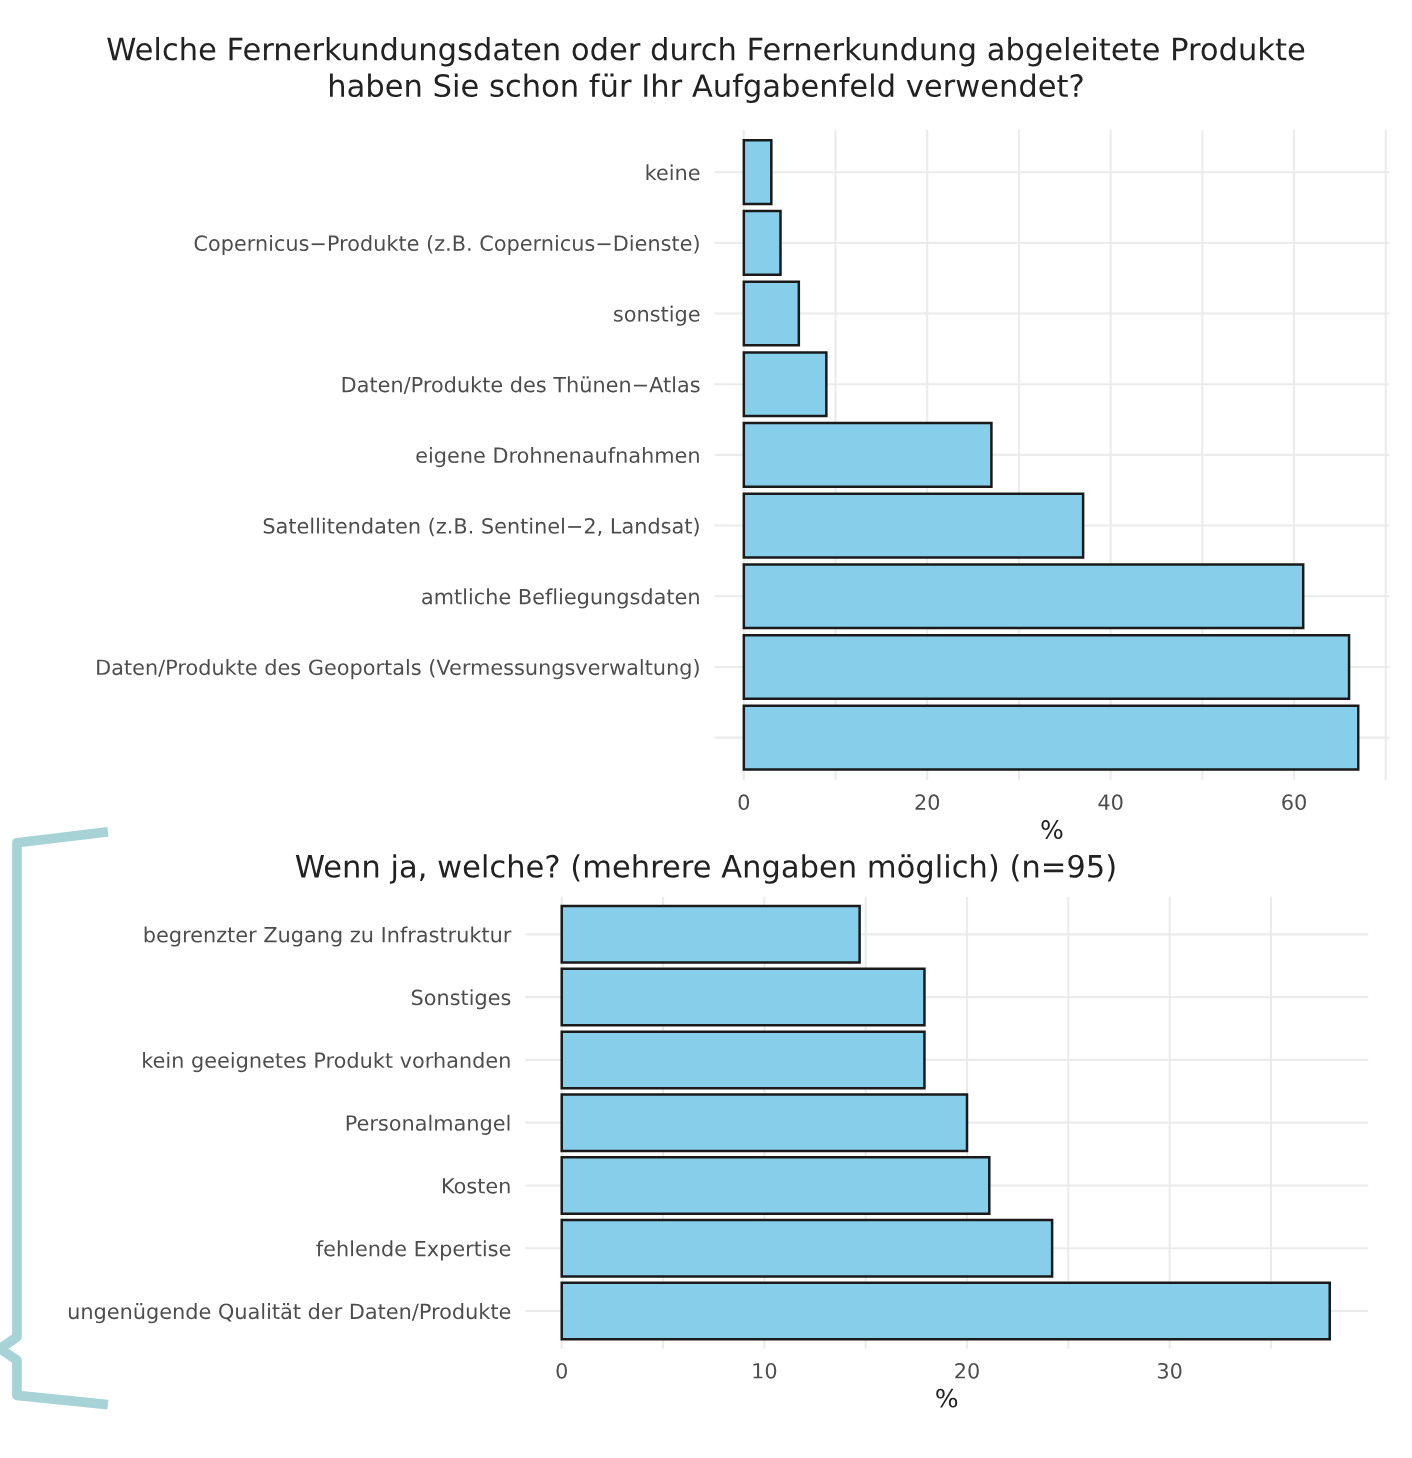 The image size is (1412, 1458). I want to click on x-tick-label: 60, so click(1294, 802).